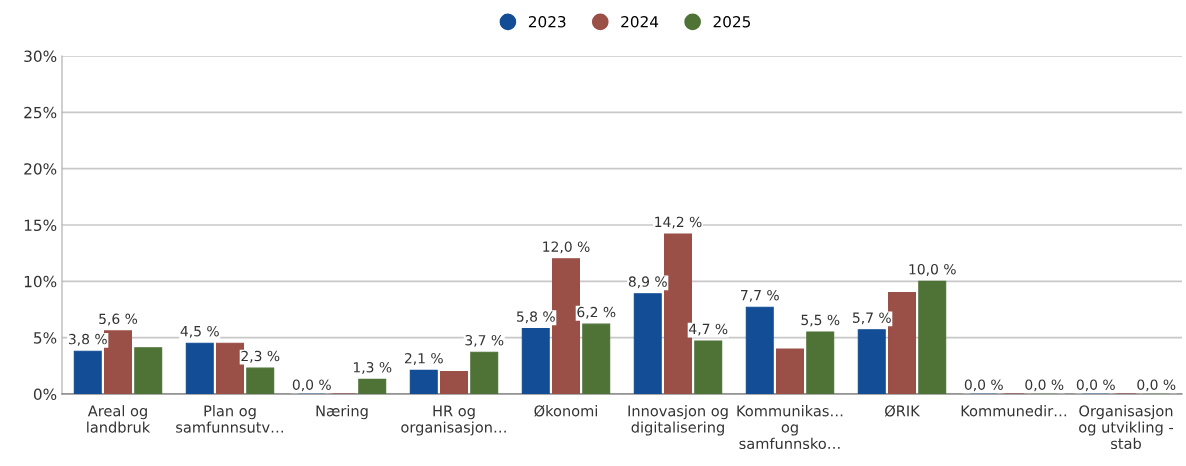  I want to click on data-label: 8,9 %, so click(647, 282).